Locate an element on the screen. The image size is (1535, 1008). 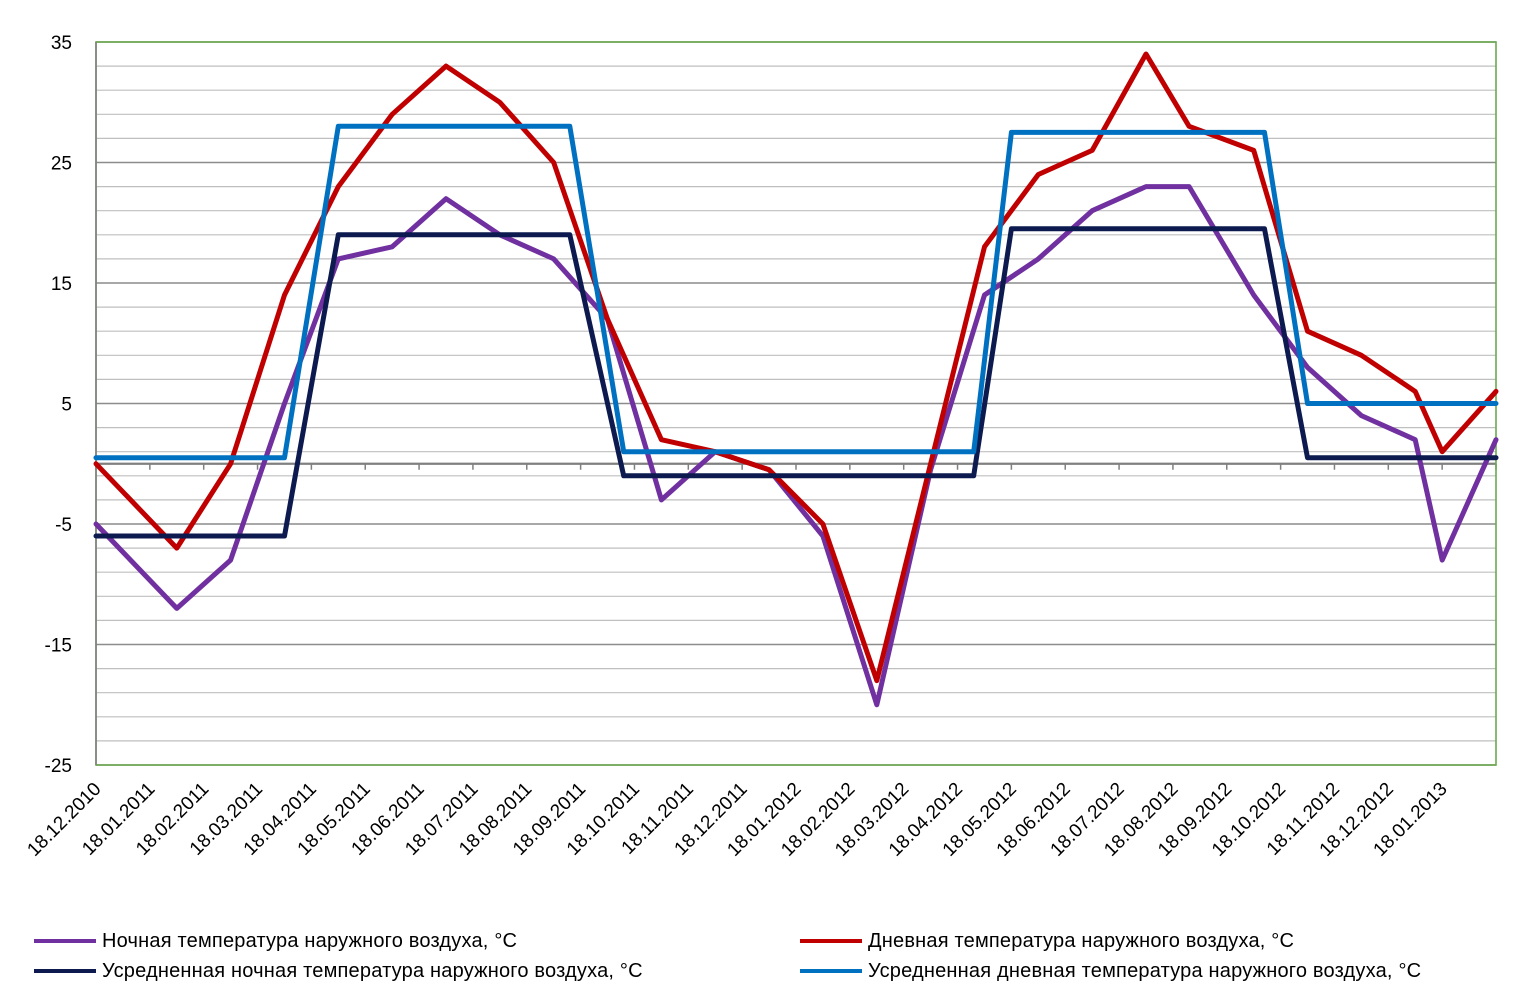
y-tick-label: -15 is located at coordinates (58, 646).